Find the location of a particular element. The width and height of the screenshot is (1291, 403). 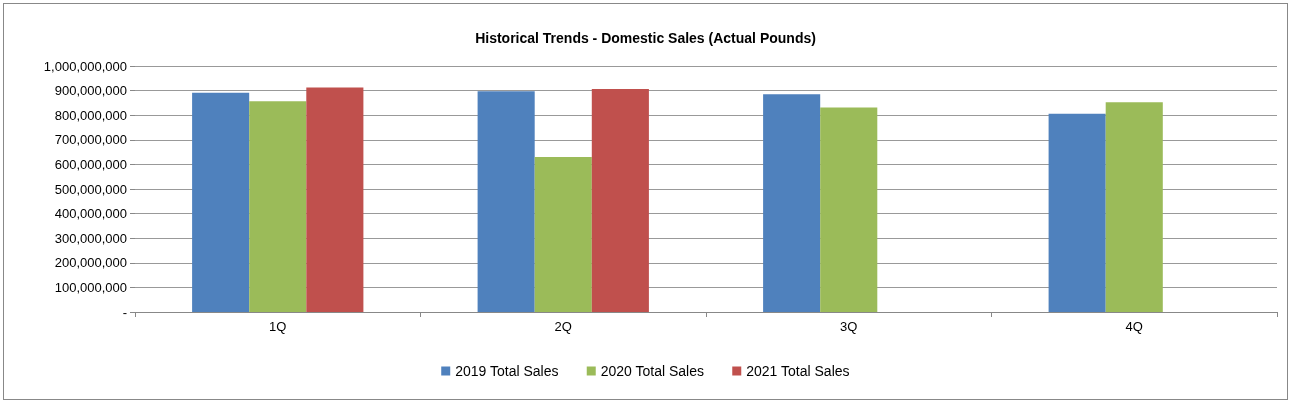

y-tick-label: 300,000,000 is located at coordinates (90, 238).